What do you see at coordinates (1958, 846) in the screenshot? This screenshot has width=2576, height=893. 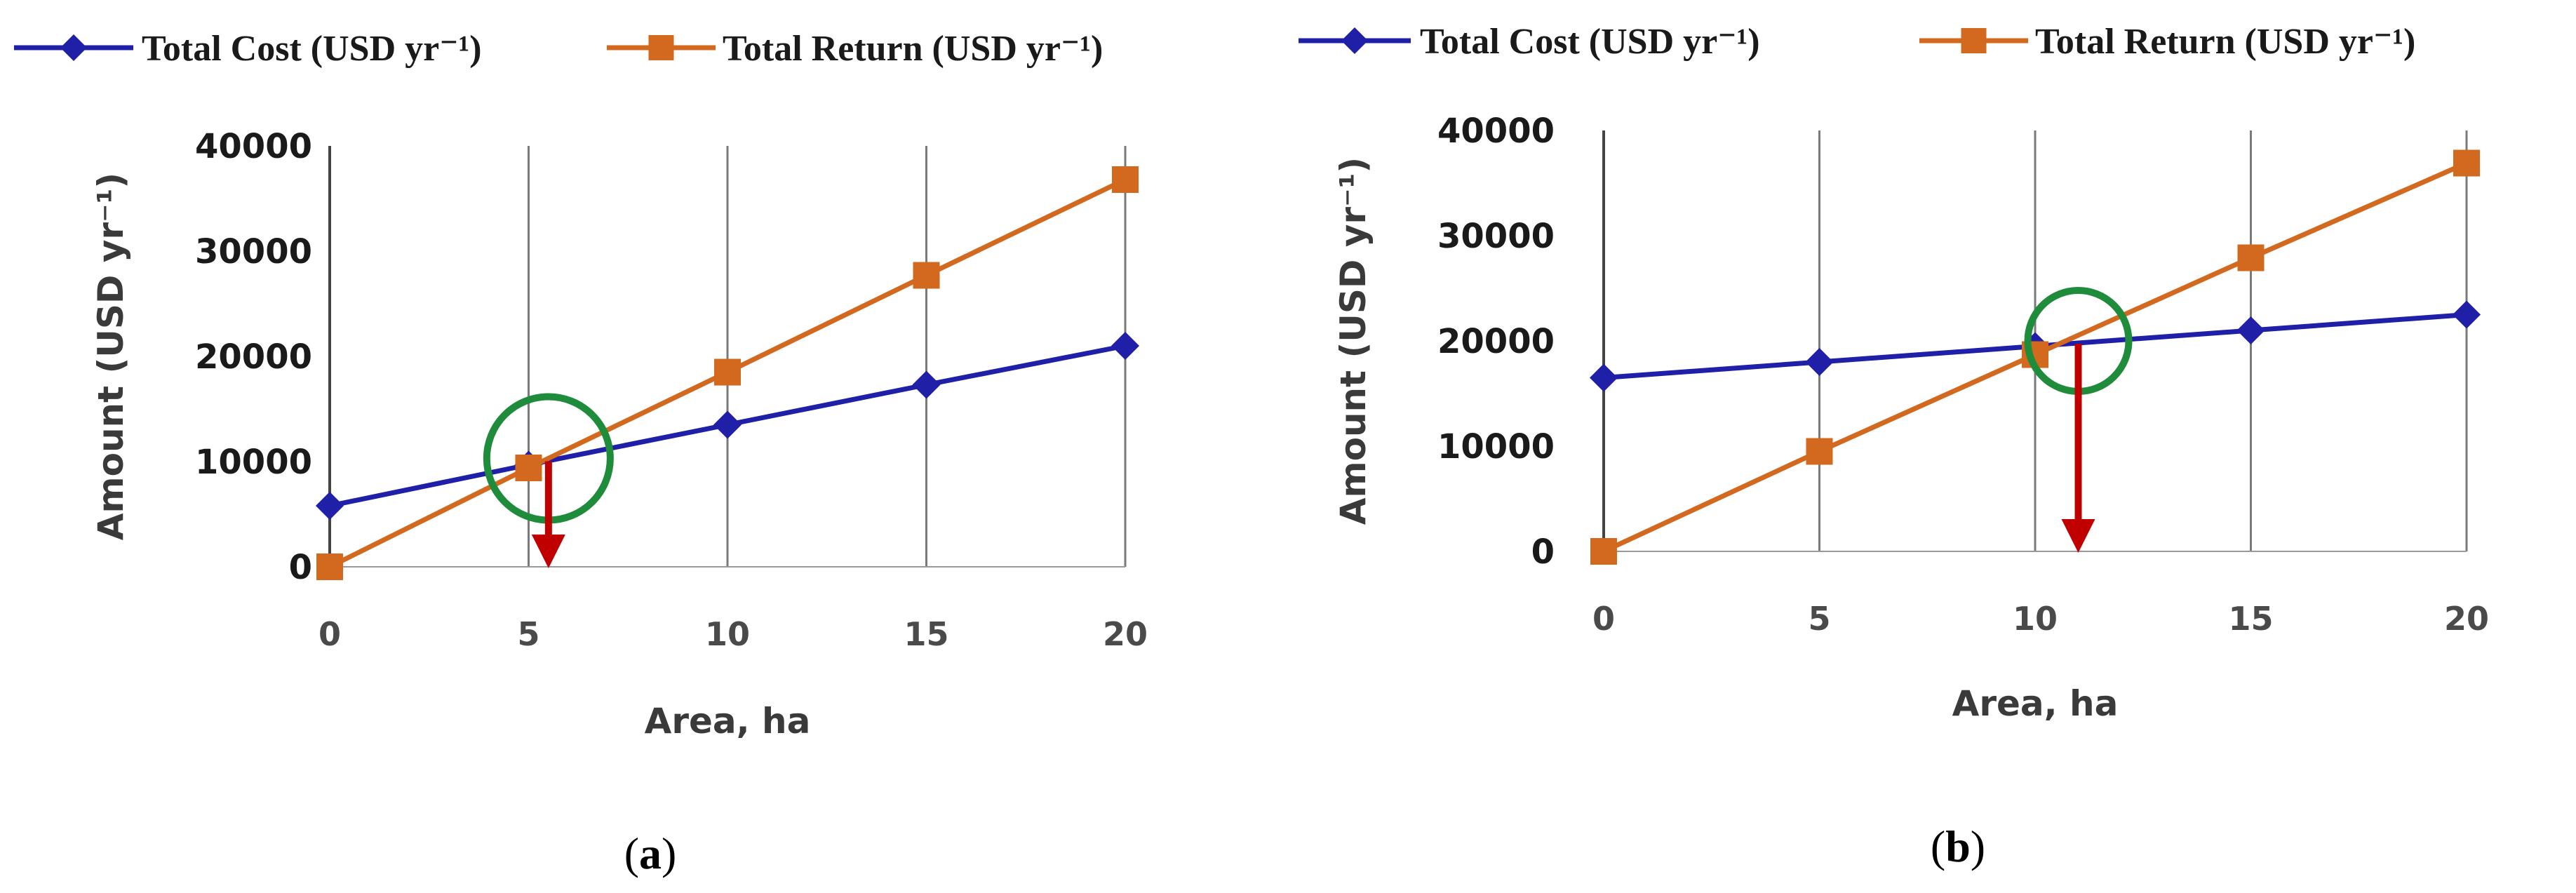 I see `panel-label: (b)` at bounding box center [1958, 846].